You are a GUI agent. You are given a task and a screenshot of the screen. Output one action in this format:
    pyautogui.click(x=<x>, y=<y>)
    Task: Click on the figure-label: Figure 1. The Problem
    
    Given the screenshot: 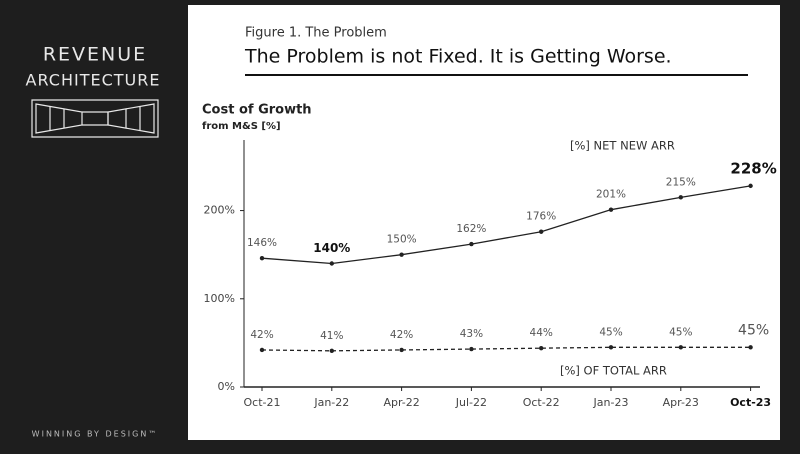 What is the action you would take?
    pyautogui.click(x=316, y=33)
    